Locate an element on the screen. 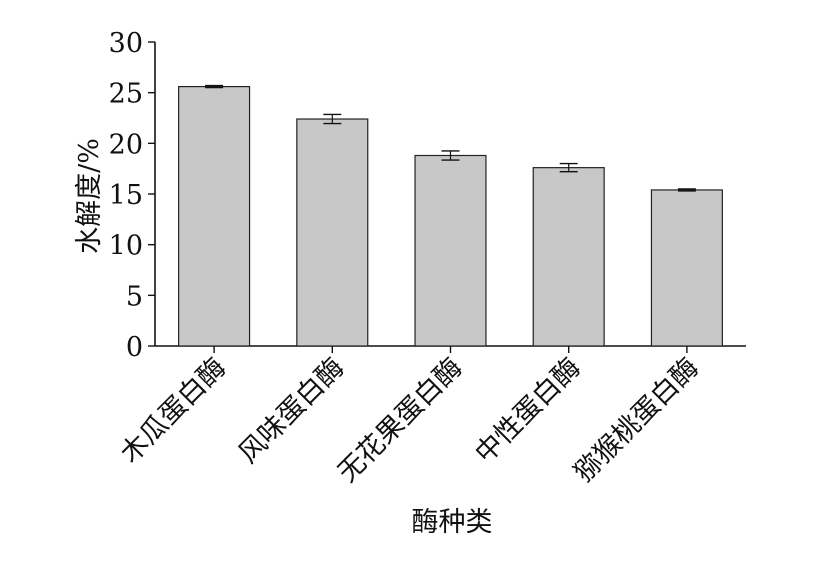  x-tick-label: 中性蛋白酶 is located at coordinates (527, 410).